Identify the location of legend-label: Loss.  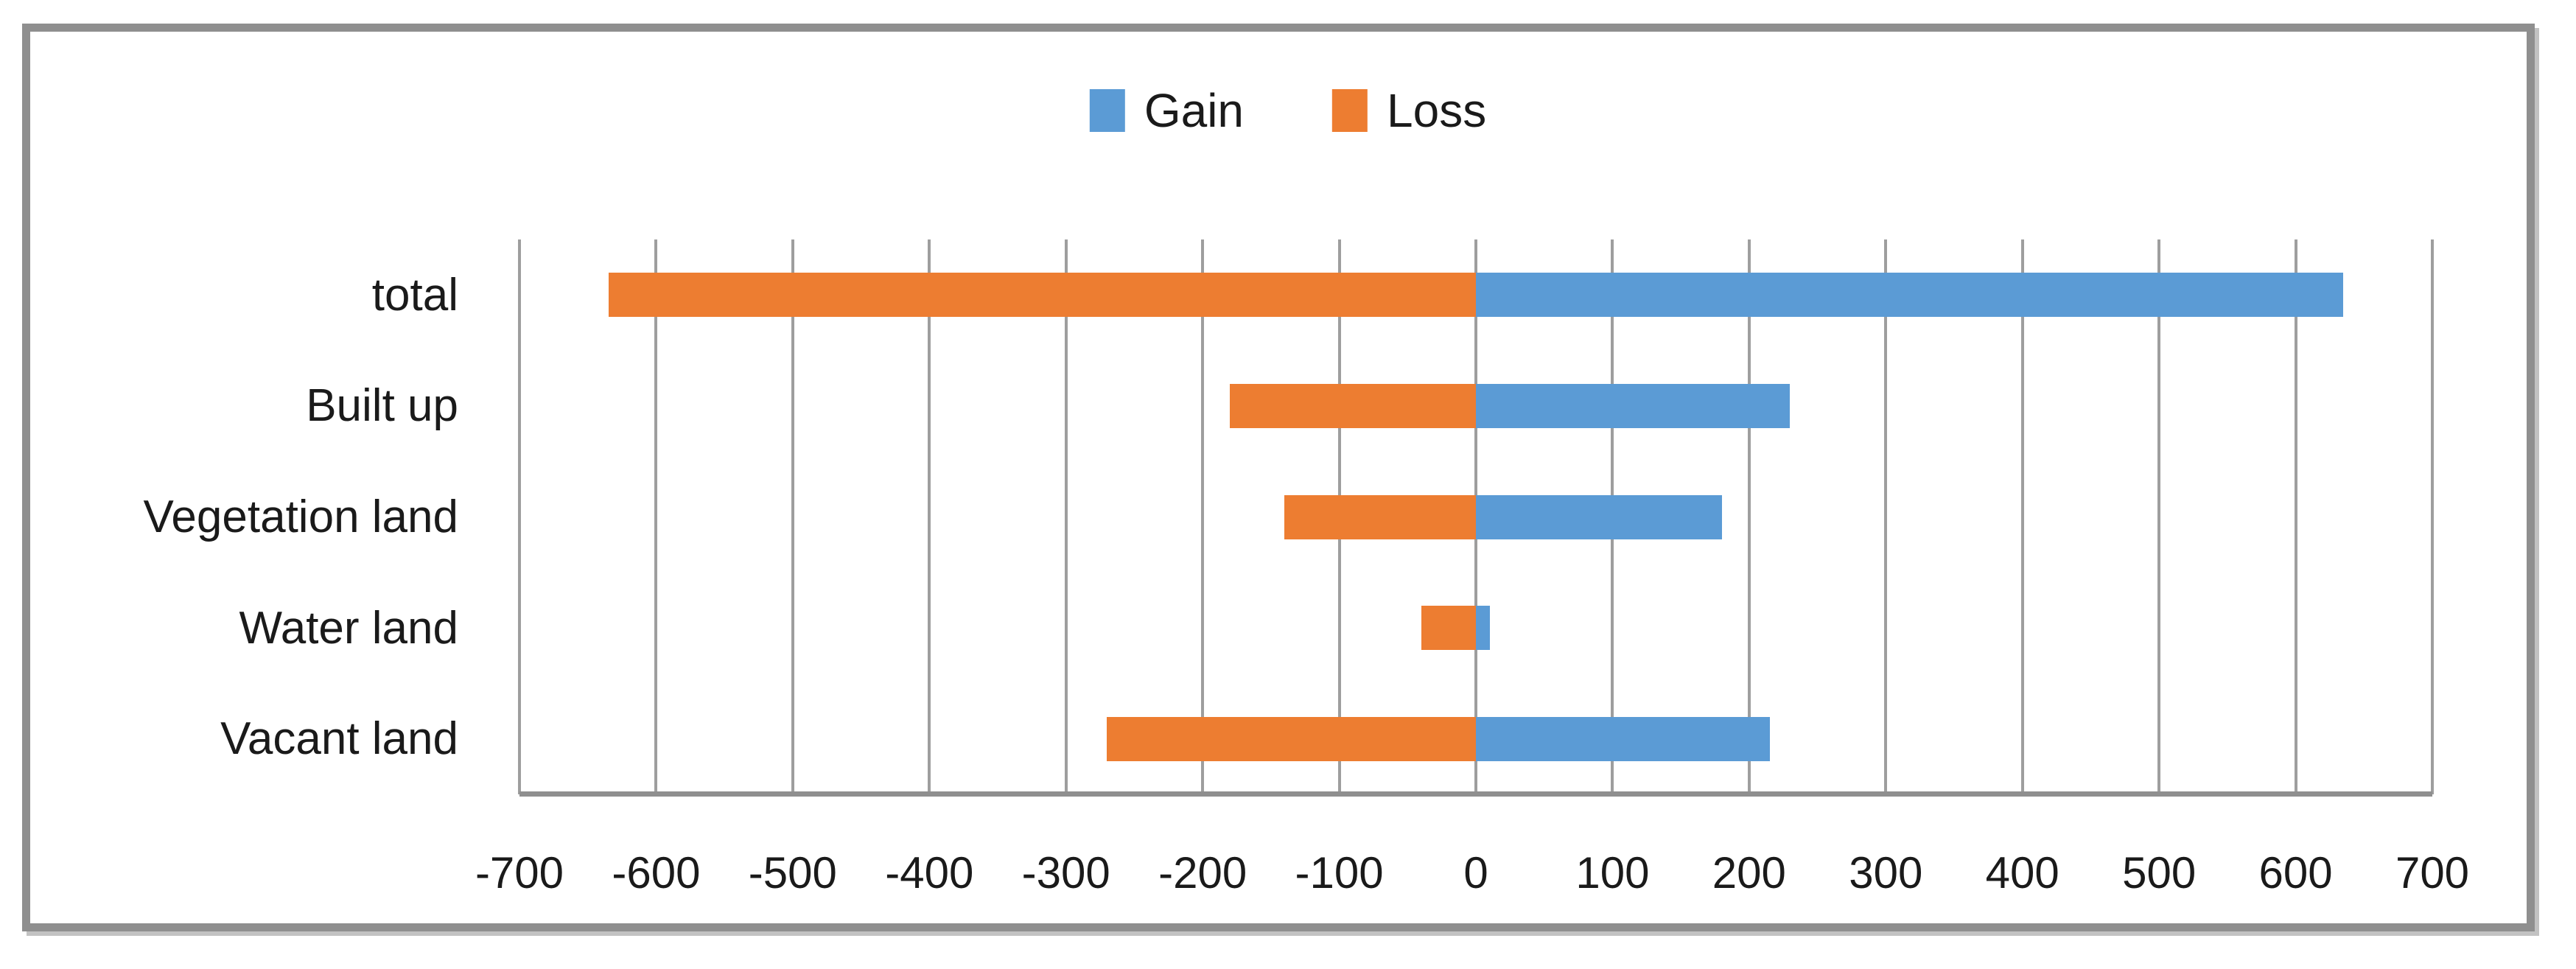
(1437, 111).